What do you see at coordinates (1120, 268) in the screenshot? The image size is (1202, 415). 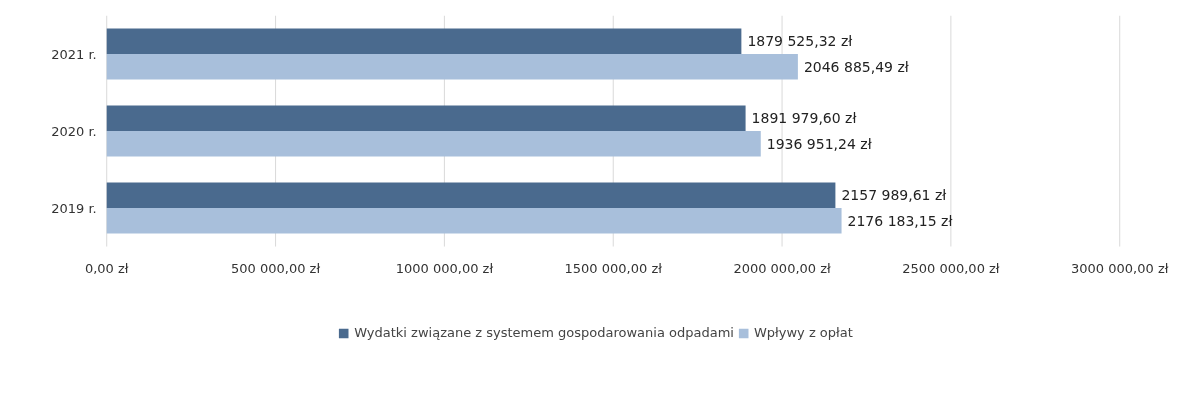 I see `x-tick-label: 3000 000,00 zł` at bounding box center [1120, 268].